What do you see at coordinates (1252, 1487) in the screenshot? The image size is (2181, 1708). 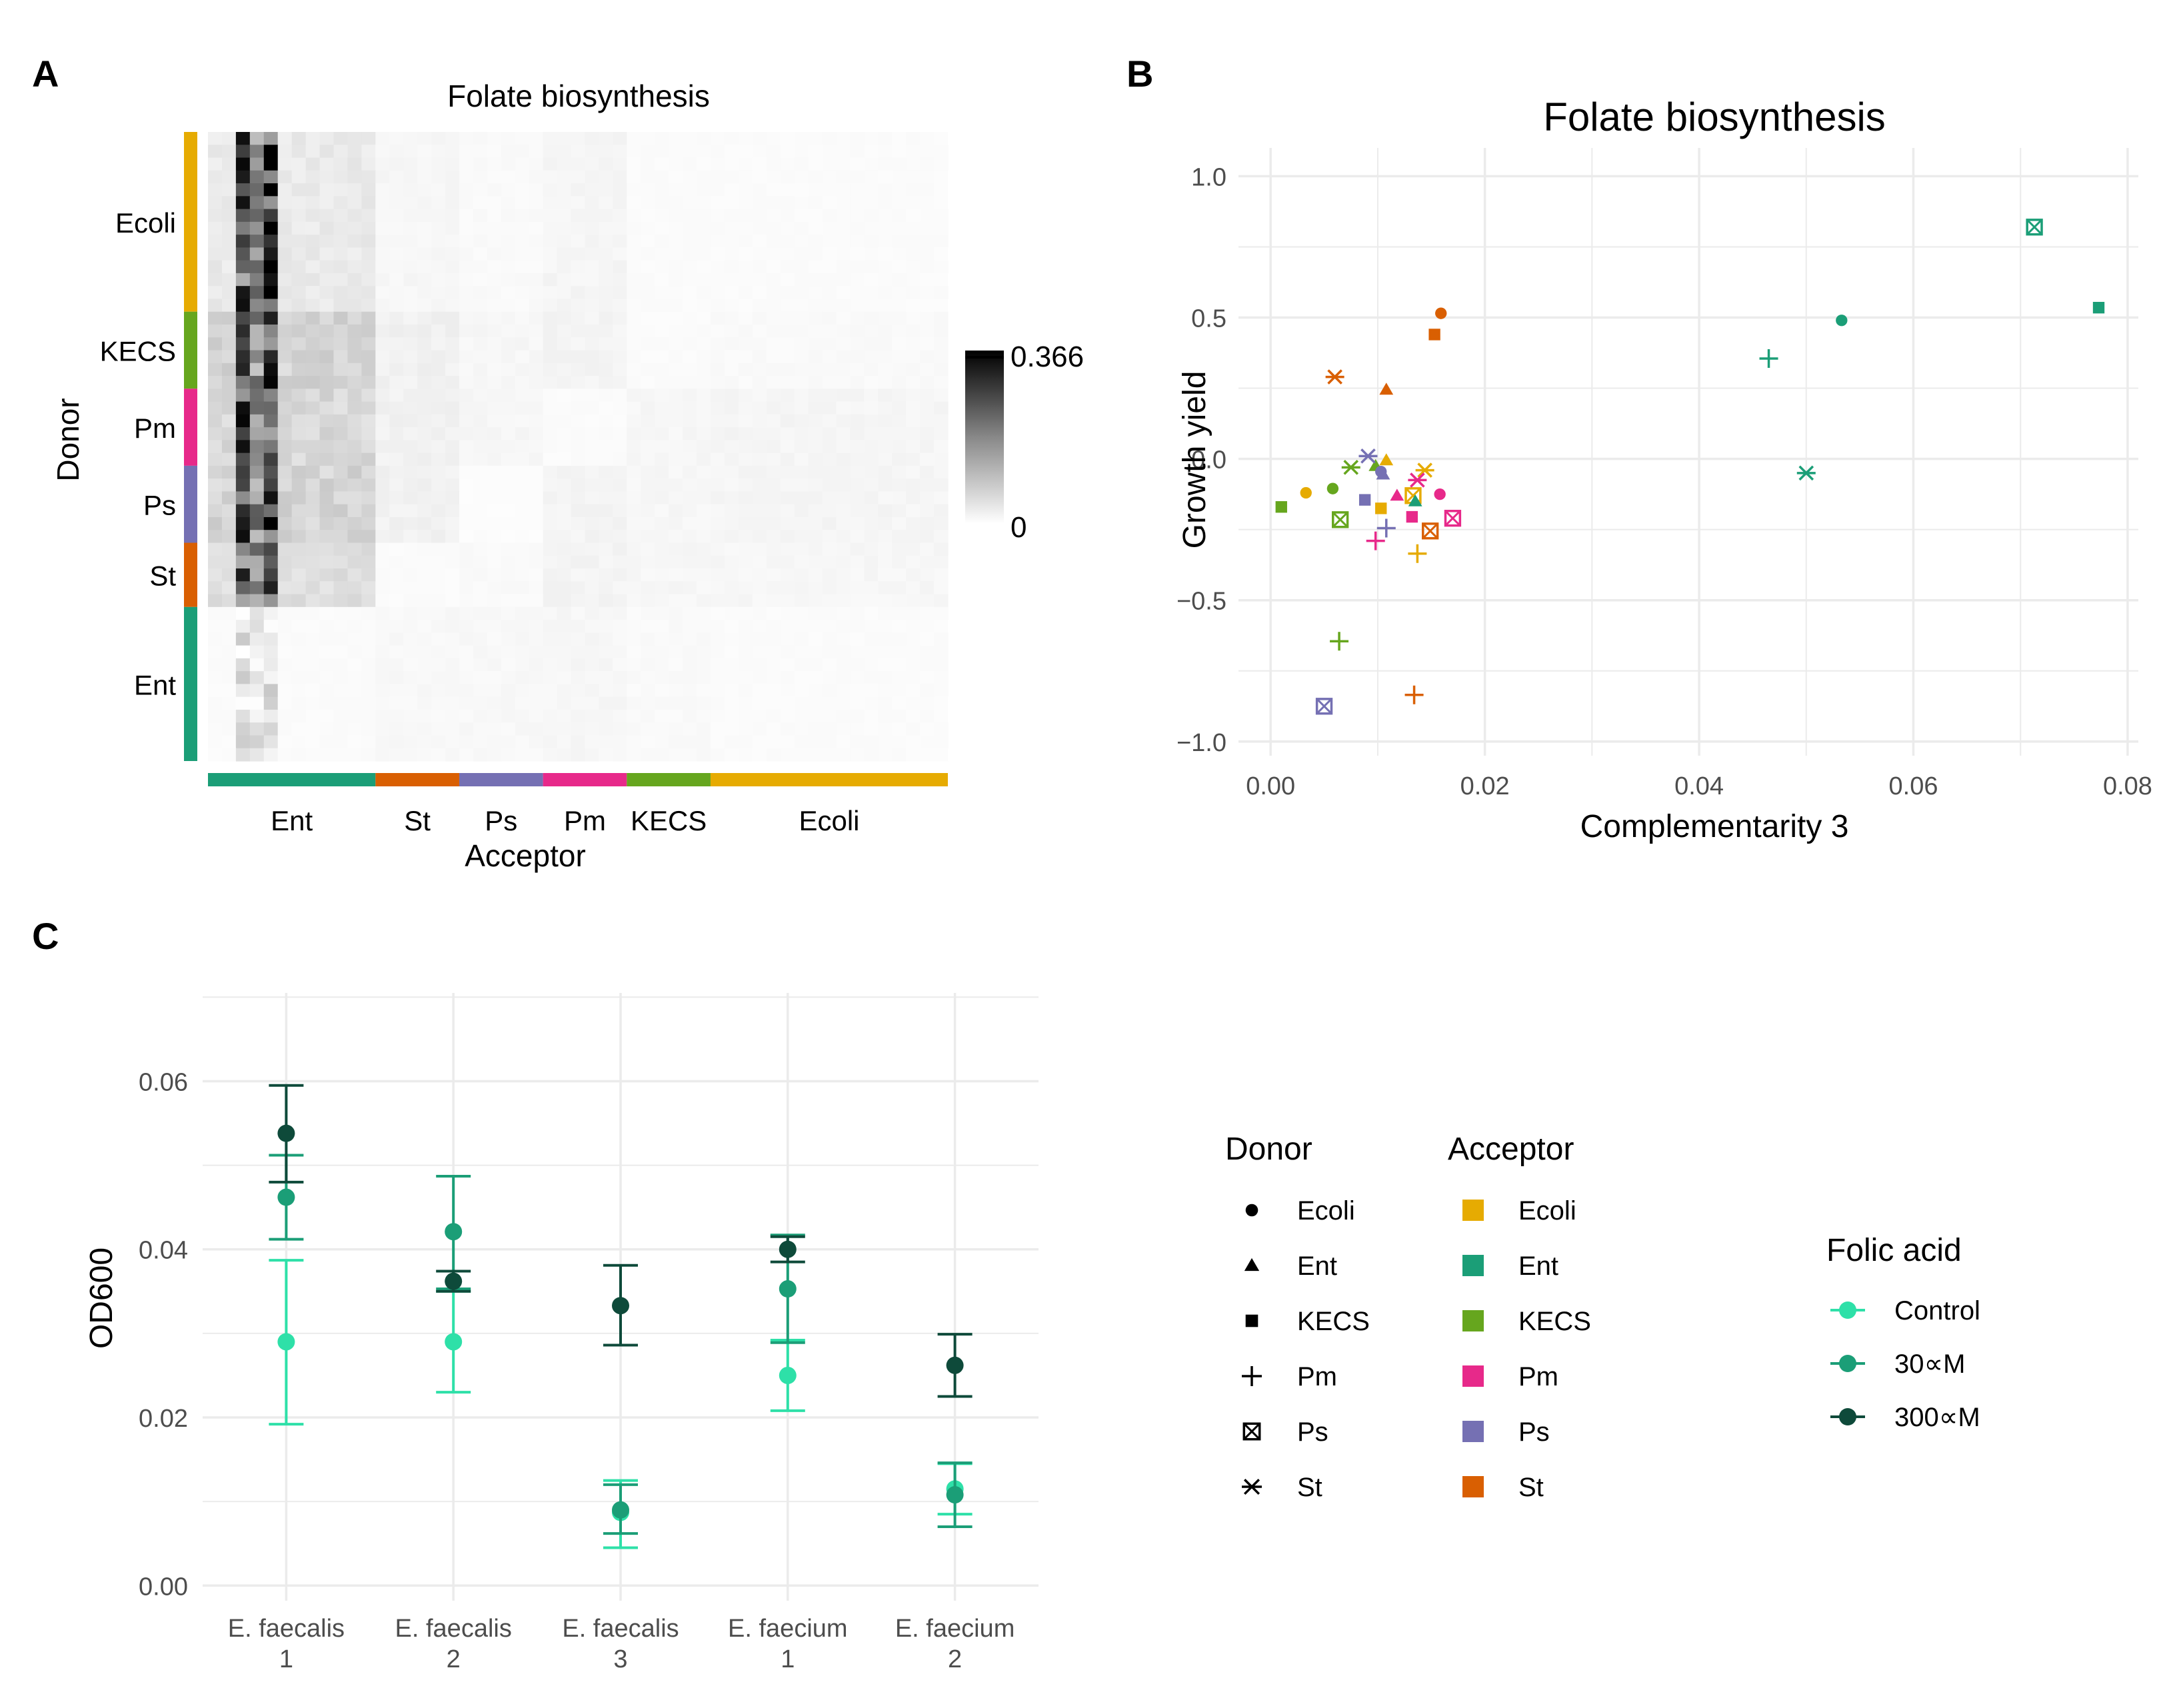 I see `marker-asterisk` at bounding box center [1252, 1487].